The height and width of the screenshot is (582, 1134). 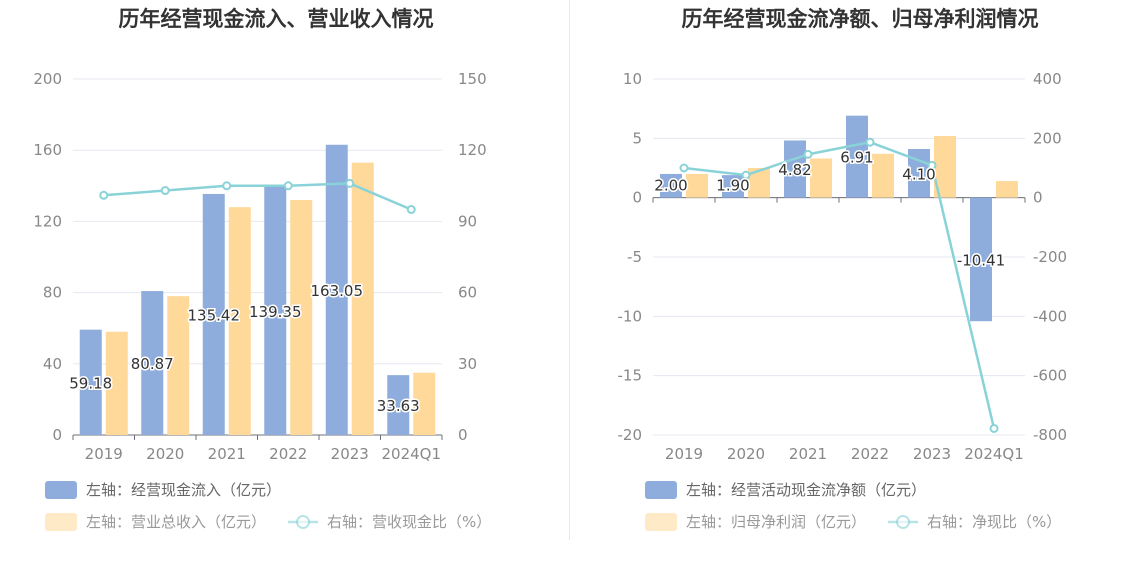 I want to click on left-axis-tick-label: 40, so click(x=52, y=364).